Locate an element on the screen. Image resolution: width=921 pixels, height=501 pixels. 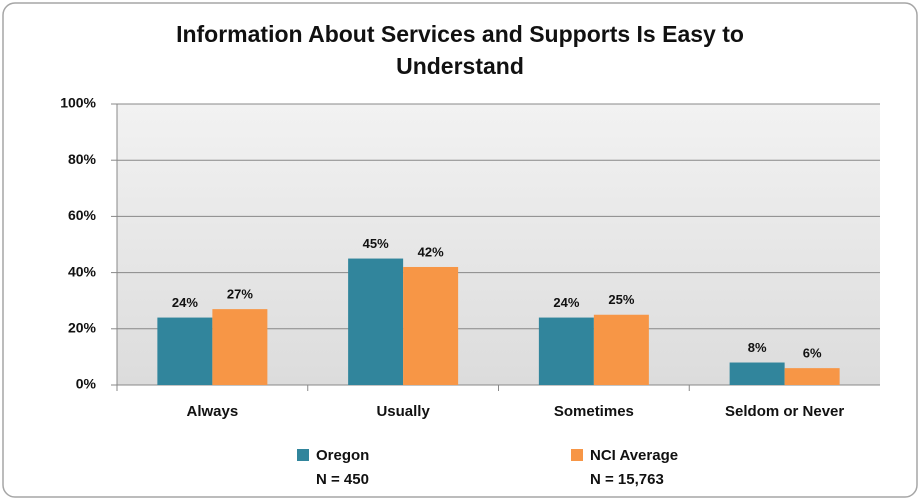
y-tick-label: 100% is located at coordinates (78, 103).